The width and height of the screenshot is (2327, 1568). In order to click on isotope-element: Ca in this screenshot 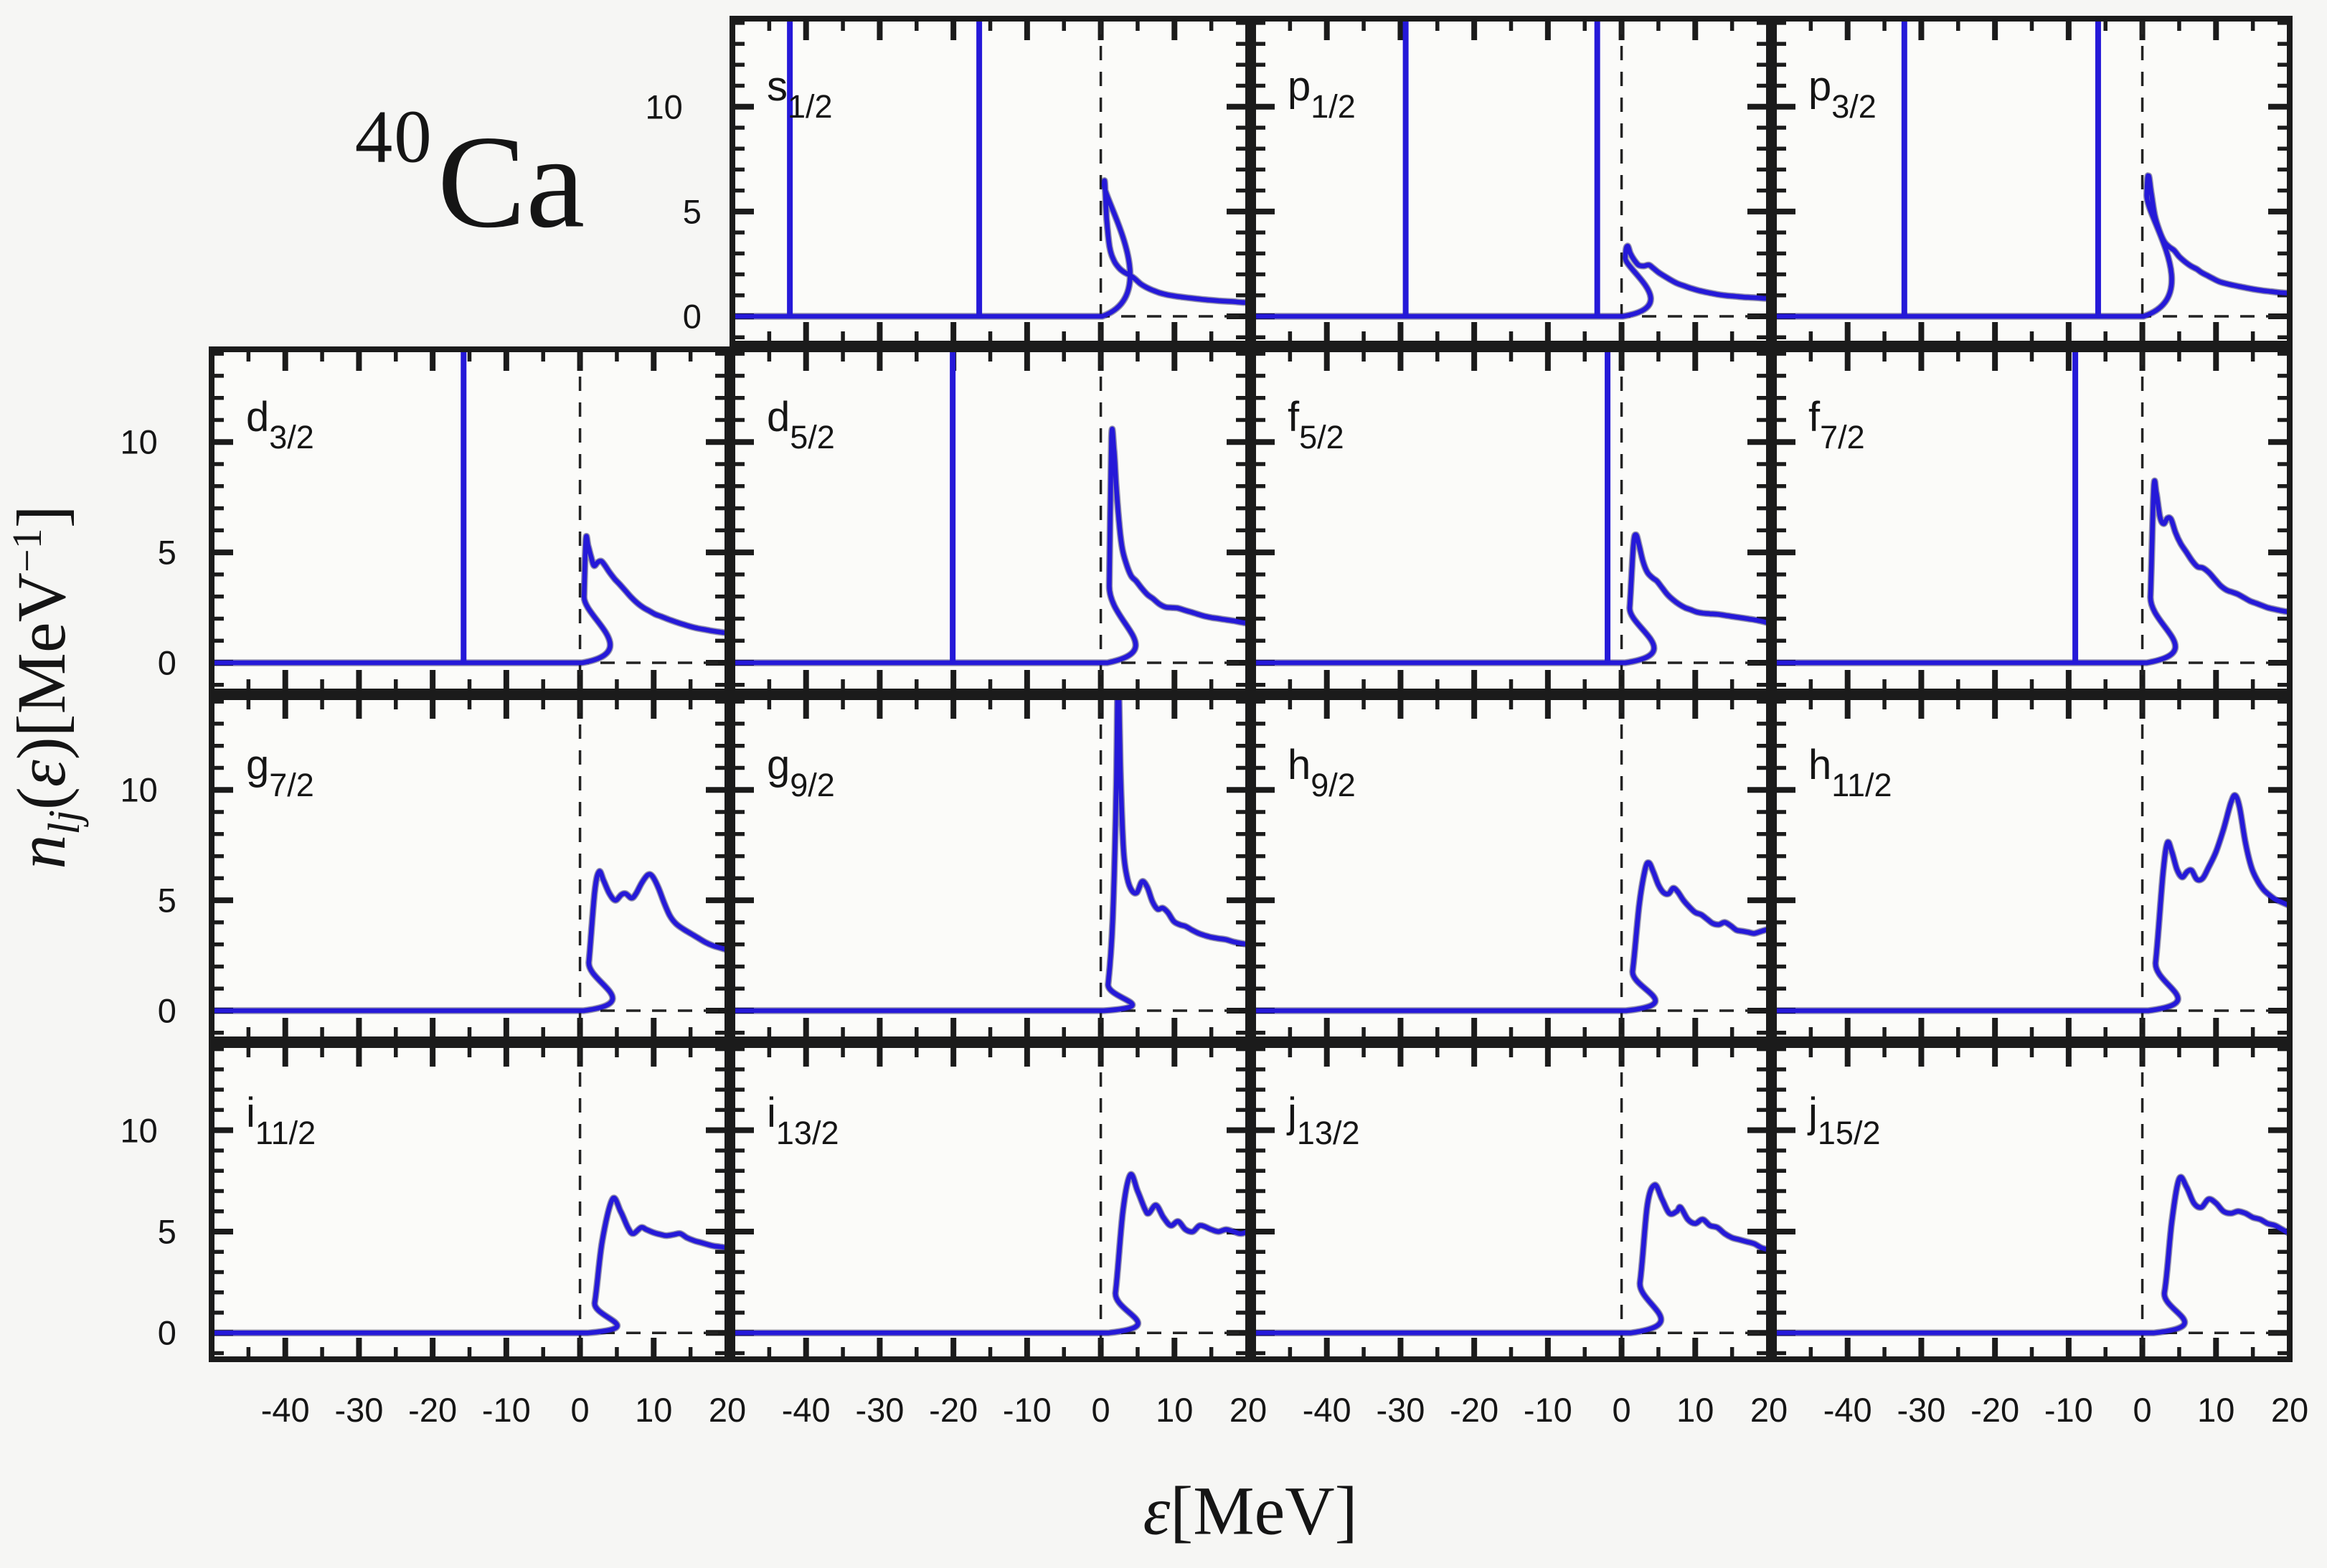, I will do `click(511, 182)`.